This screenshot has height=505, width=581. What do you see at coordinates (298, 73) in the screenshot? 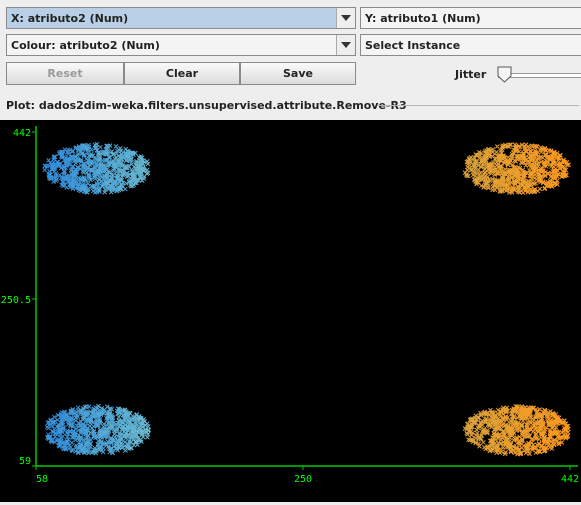
I see `save-button: Save` at bounding box center [298, 73].